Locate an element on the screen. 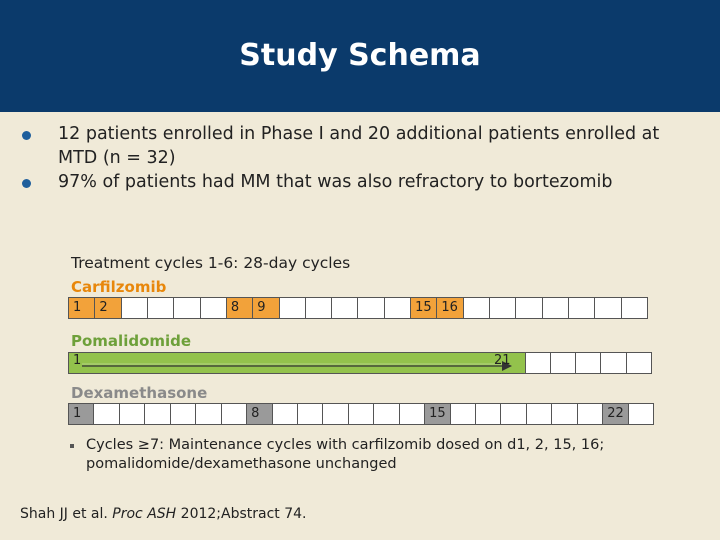  pomalidomide-arrow-icon is located at coordinates (297, 366).